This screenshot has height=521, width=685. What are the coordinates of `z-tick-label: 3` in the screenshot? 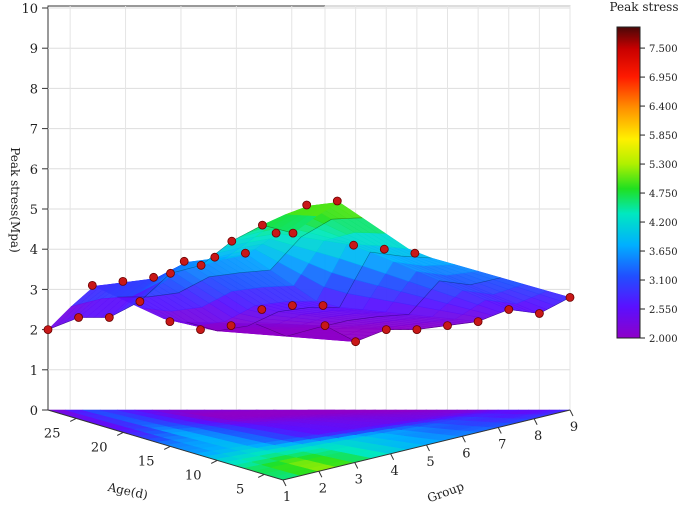 It's located at (34, 290).